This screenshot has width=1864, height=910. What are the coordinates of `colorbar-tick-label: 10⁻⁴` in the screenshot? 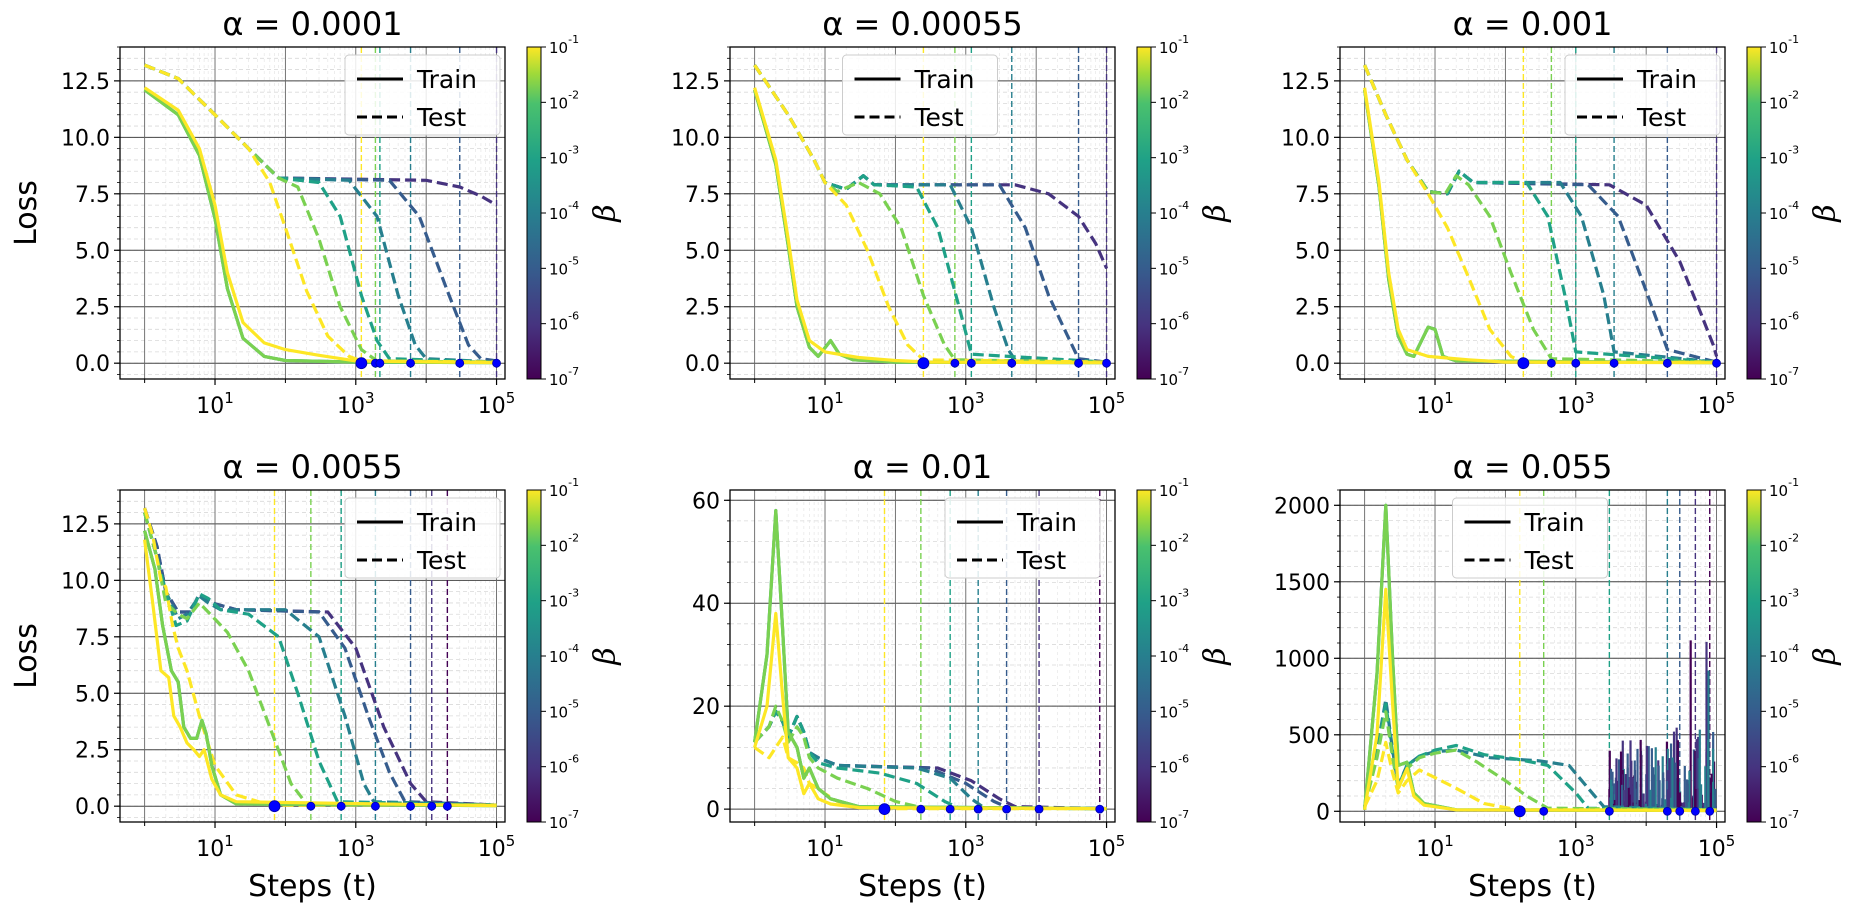 It's located at (1174, 211).